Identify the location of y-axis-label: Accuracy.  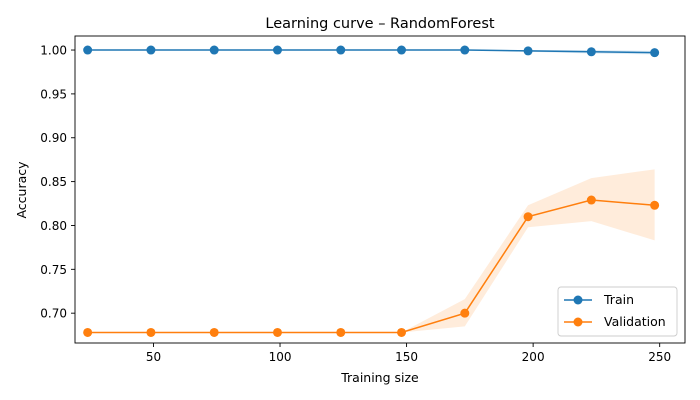
(21, 190).